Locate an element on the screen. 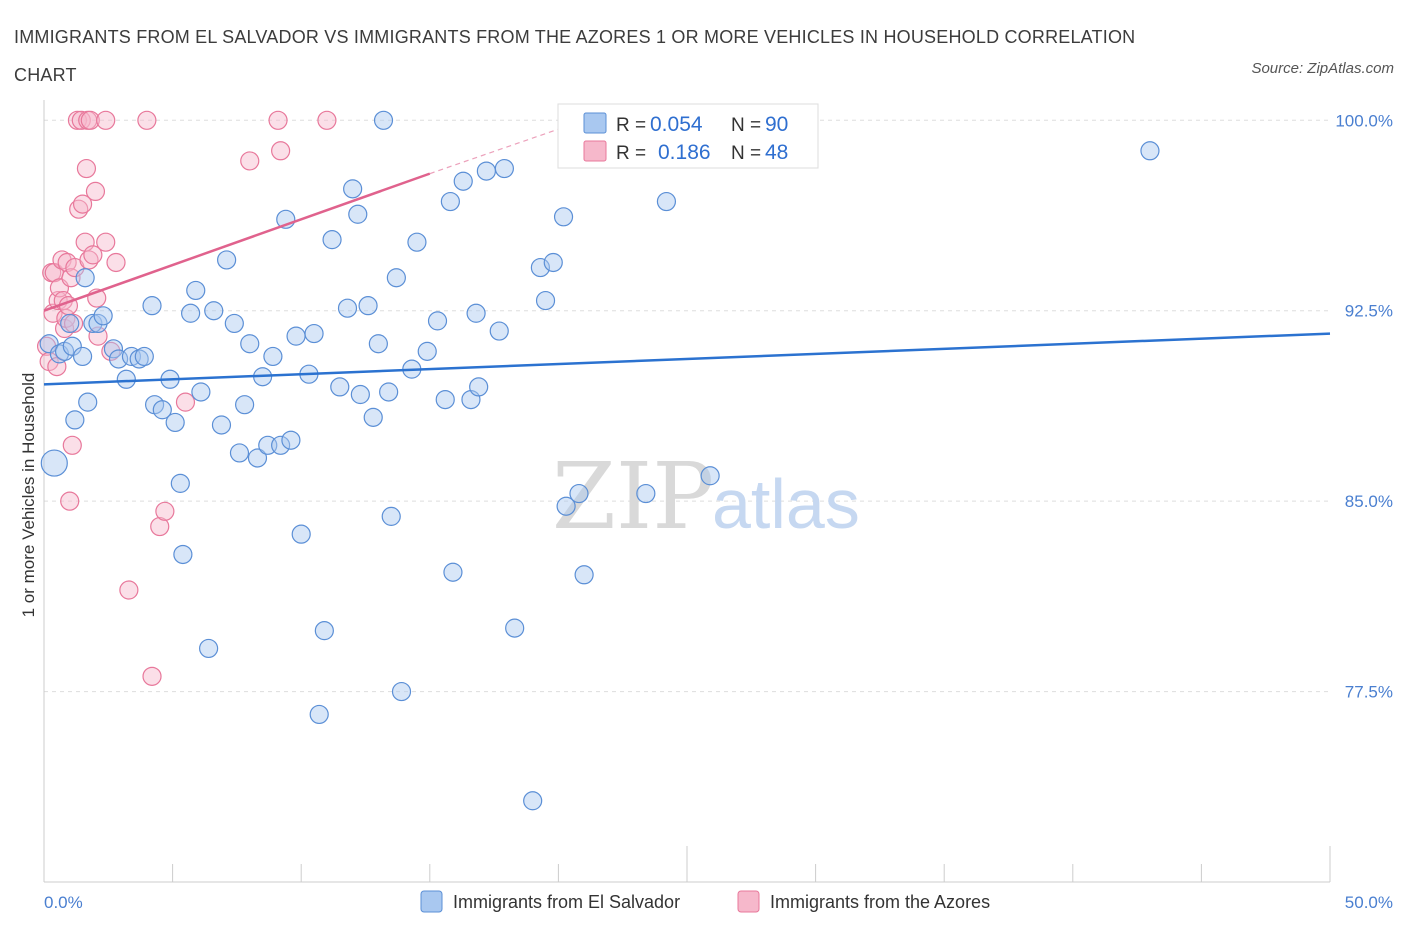  bottom-legend-label-el-salvador: Immigrants from El Salvador is located at coordinates (566, 902).